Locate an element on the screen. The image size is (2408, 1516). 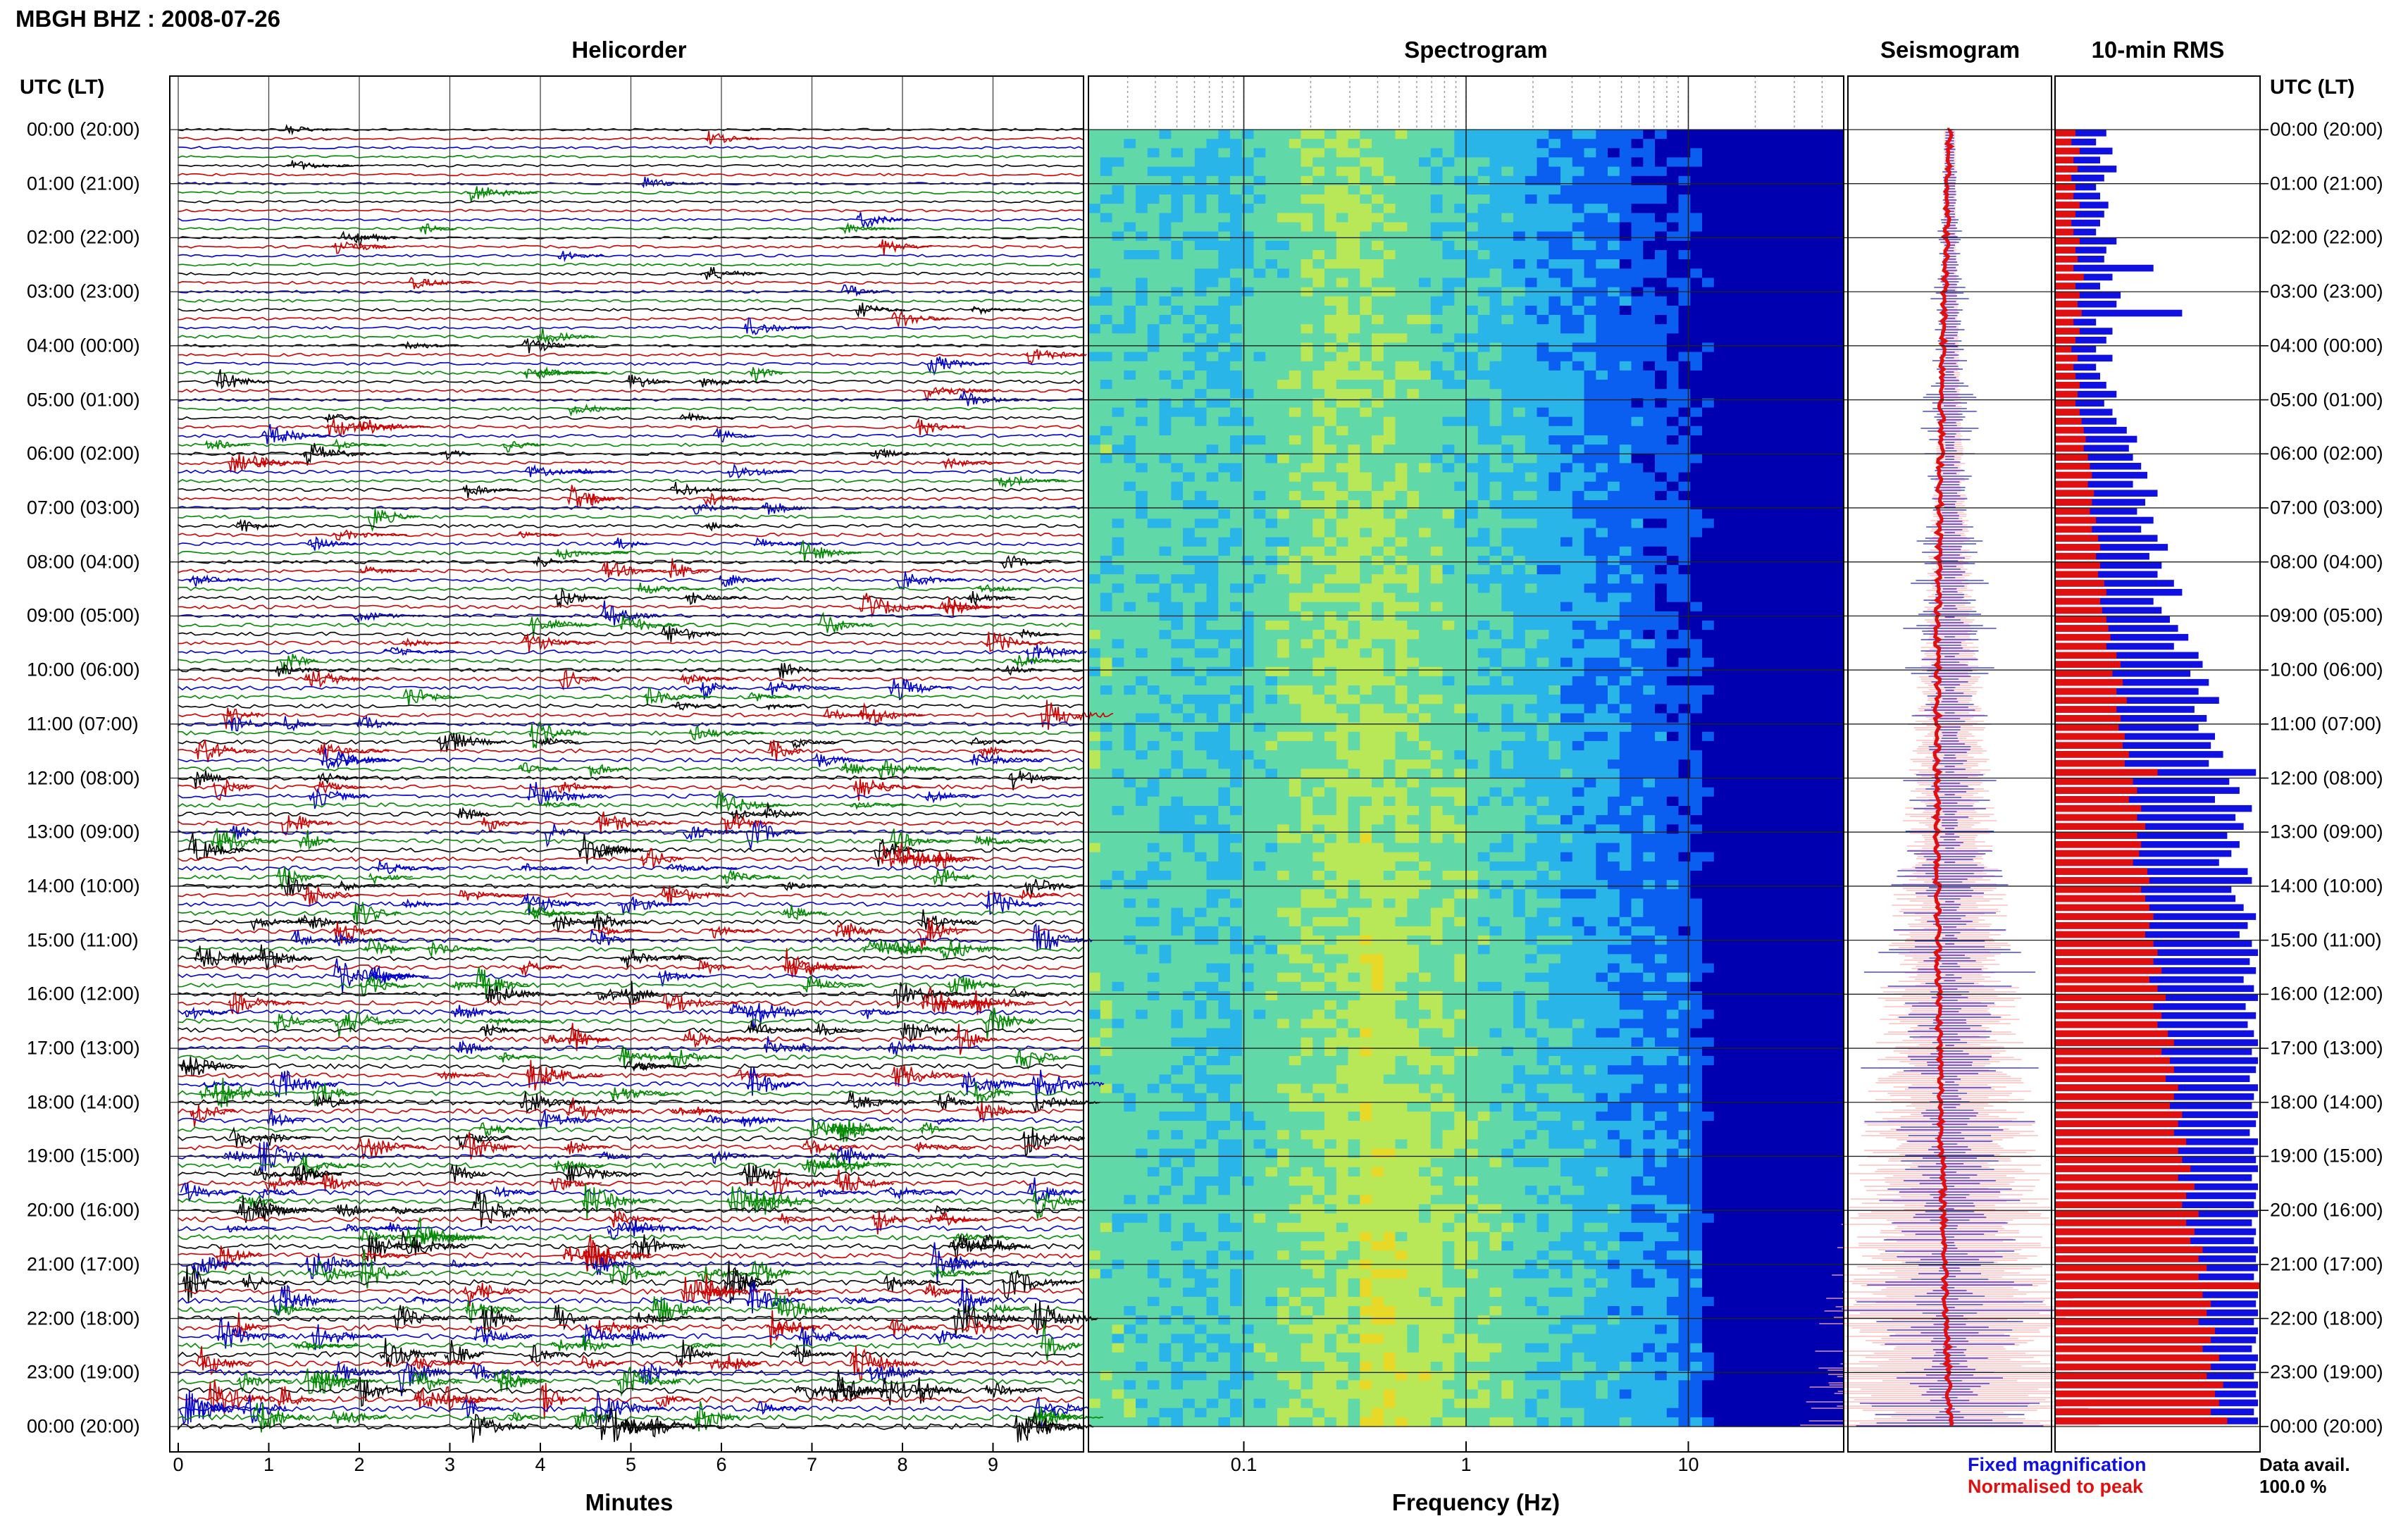
legend-normalised-to-peak: Normalised to peak is located at coordinates (2055, 1487).